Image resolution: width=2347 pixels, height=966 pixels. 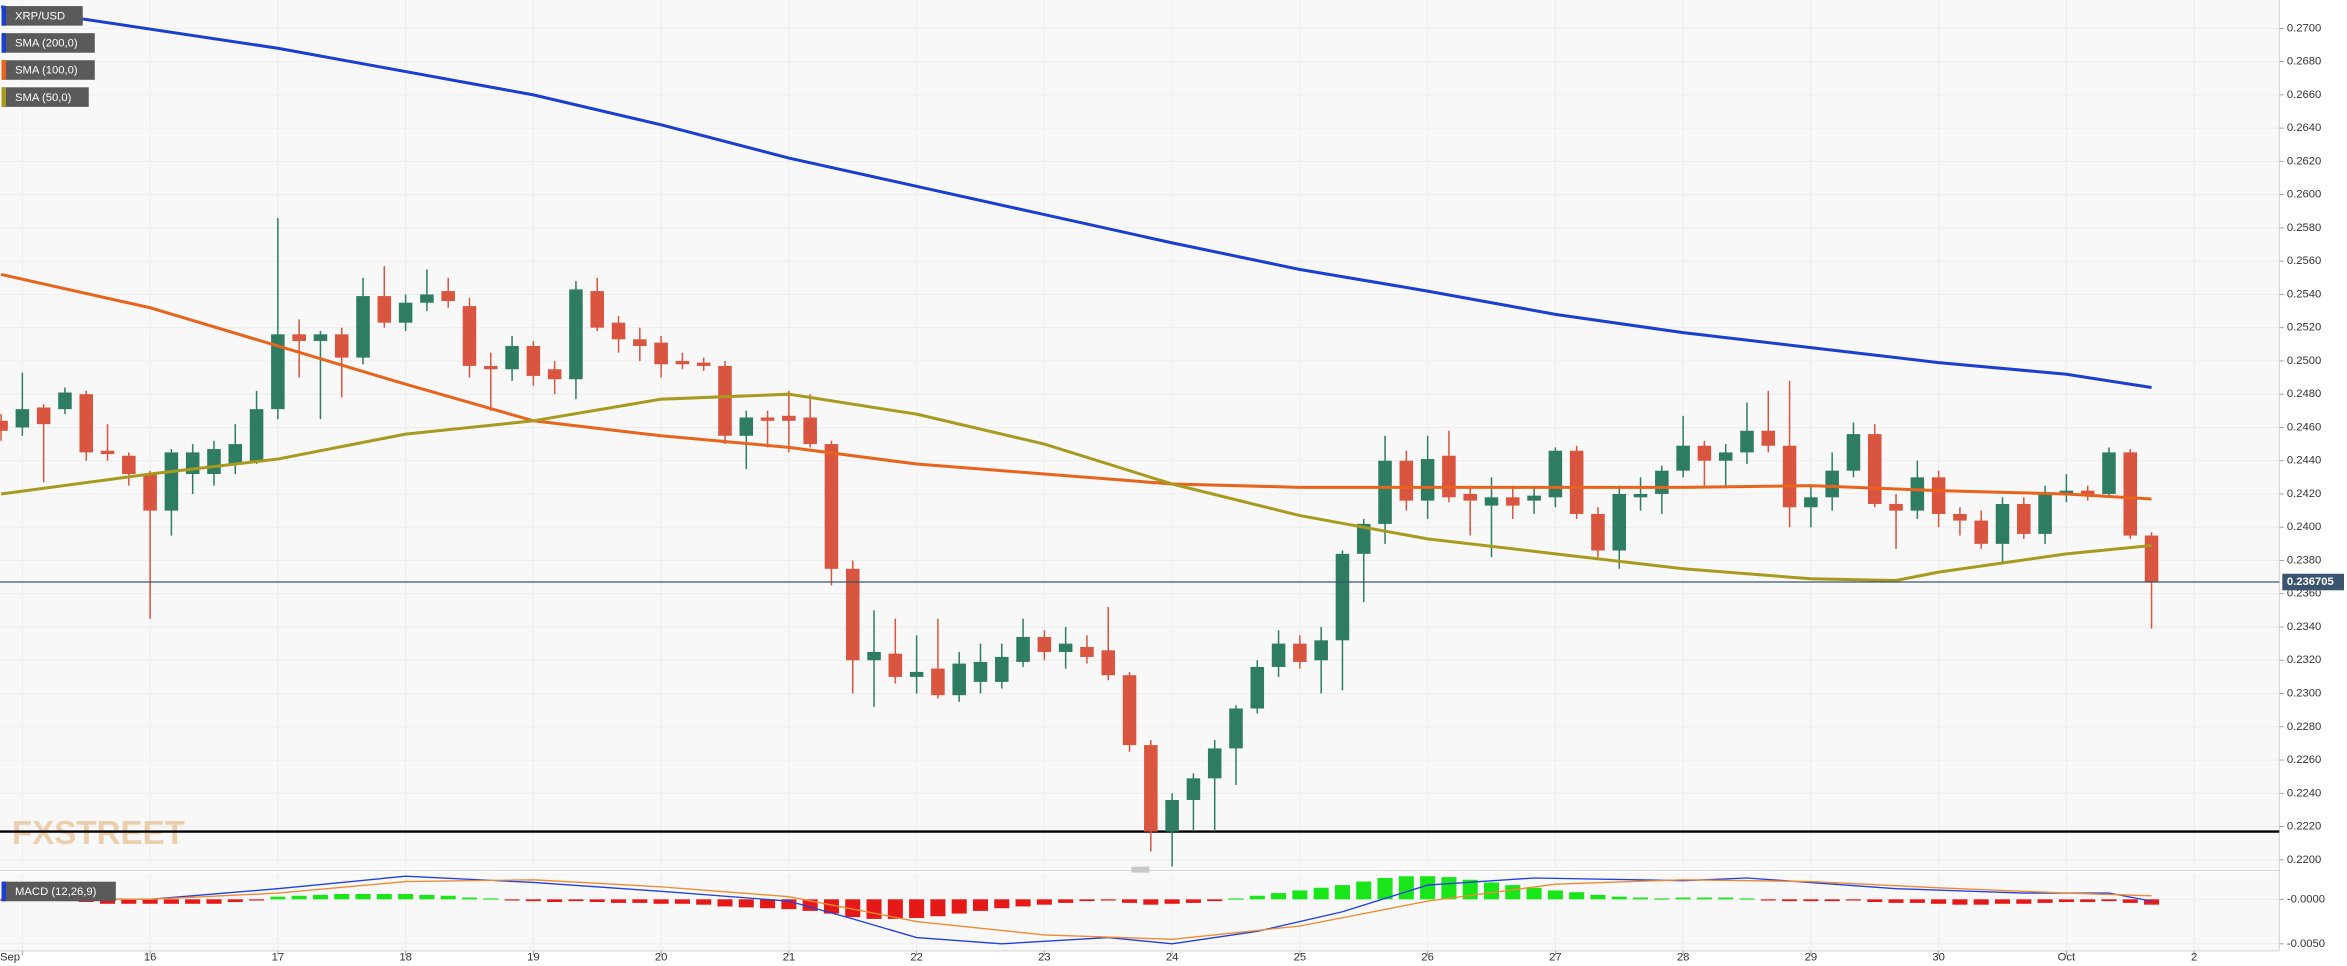 I want to click on legend-label: SMA (200,0), so click(x=46, y=44).